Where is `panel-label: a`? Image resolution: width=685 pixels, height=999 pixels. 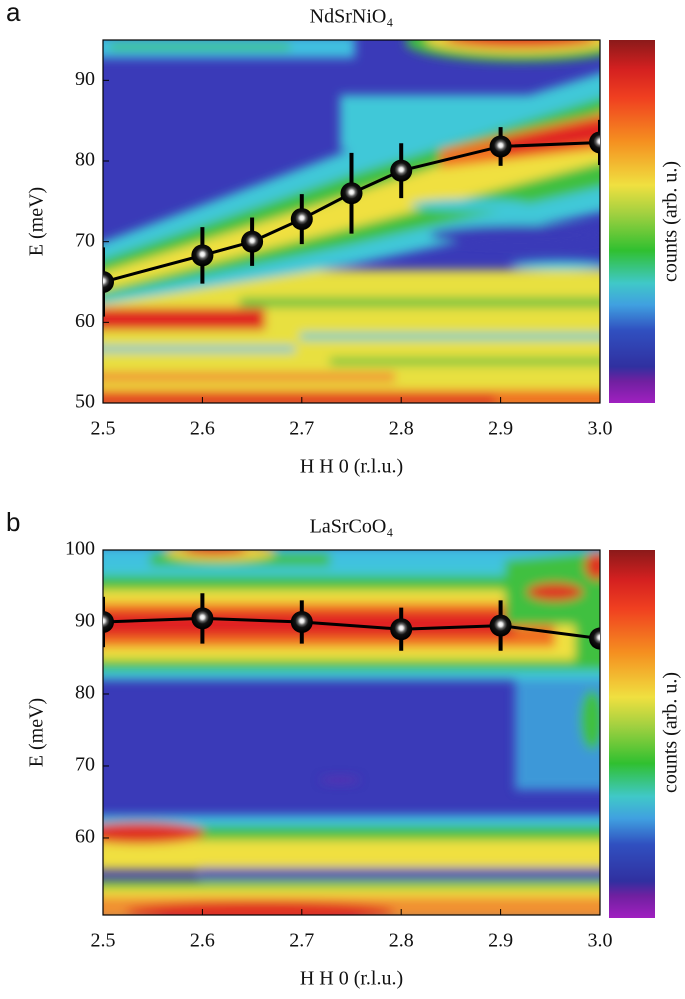 panel-label: a is located at coordinates (13, 13).